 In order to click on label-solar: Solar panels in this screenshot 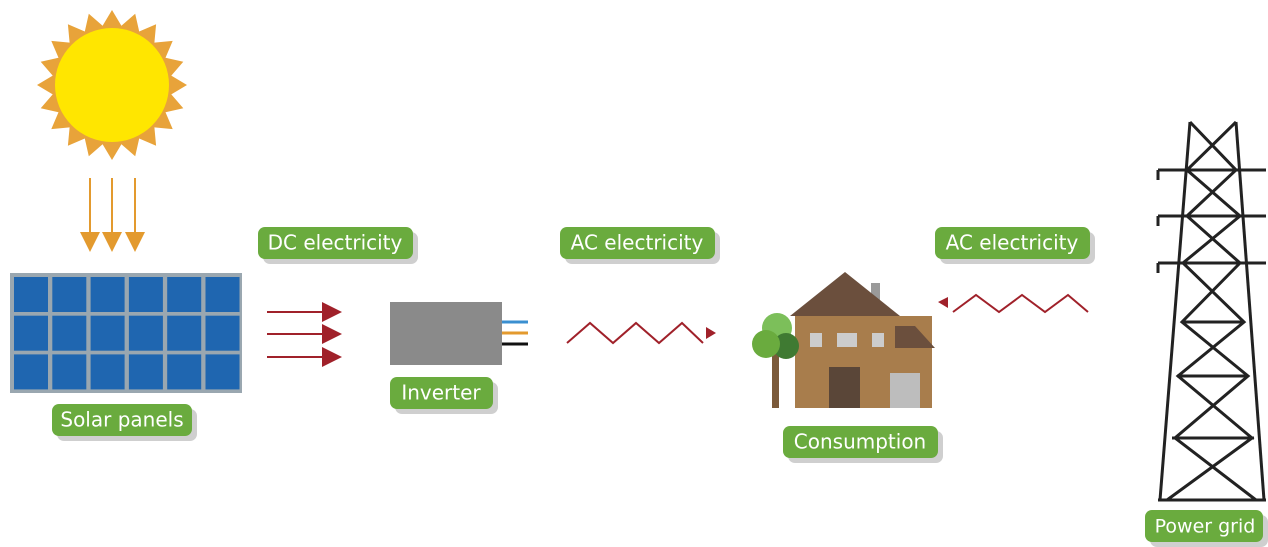, I will do `click(124, 422)`.